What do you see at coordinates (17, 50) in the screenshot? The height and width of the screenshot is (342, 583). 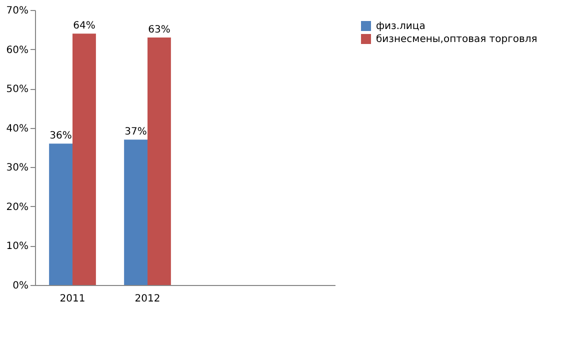 I see `y-tick-label: 60%` at bounding box center [17, 50].